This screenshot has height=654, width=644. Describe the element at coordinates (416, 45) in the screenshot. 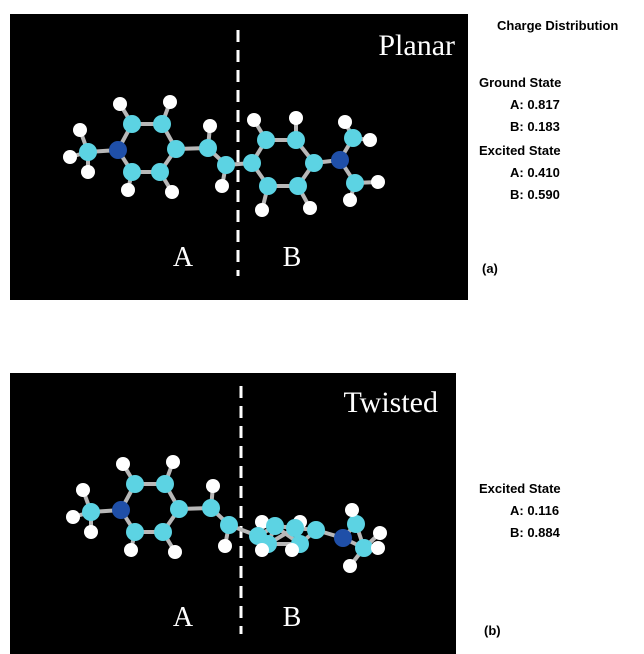

I see `panel-title: Planar` at that location.